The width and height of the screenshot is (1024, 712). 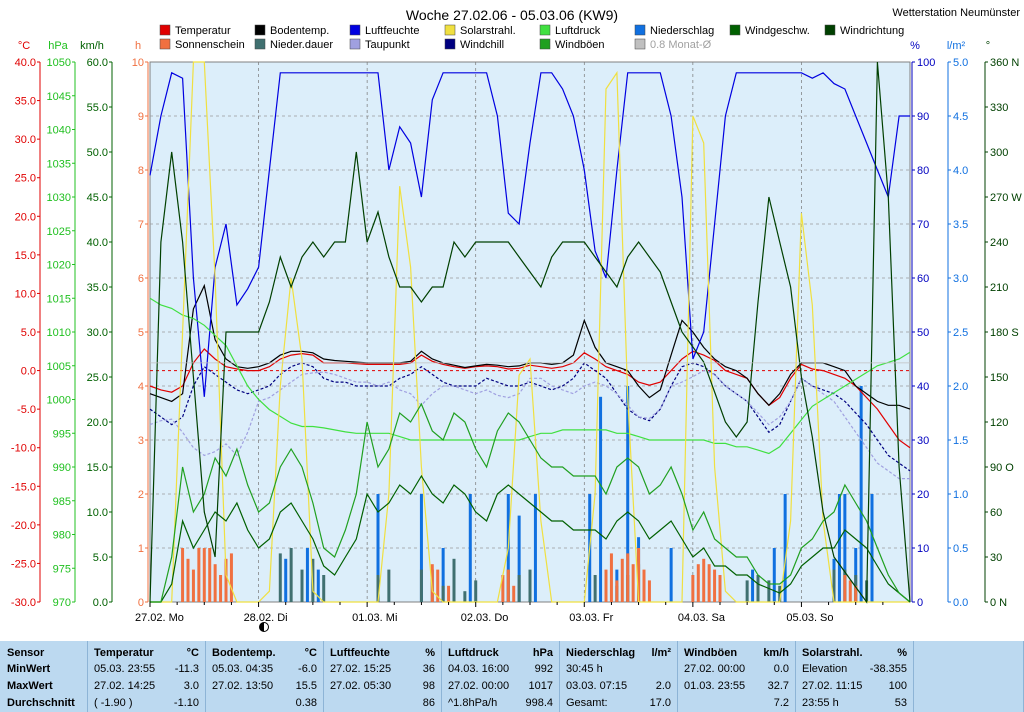 I want to click on stats-value: -1.10, so click(x=186, y=703).